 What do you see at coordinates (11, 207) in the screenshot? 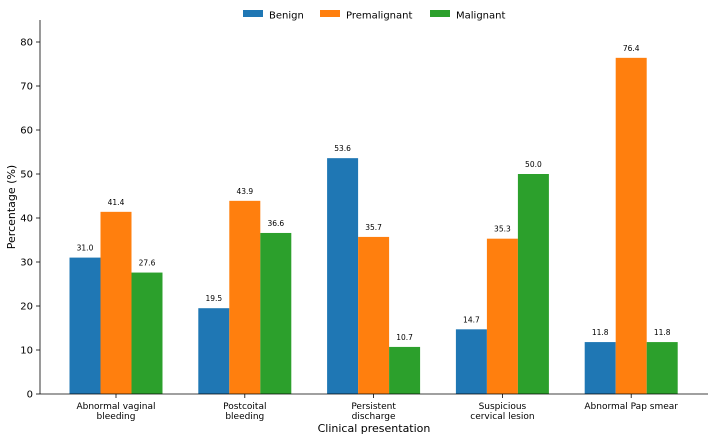
I see `y-axis-title: Percentage (%)` at bounding box center [11, 207].